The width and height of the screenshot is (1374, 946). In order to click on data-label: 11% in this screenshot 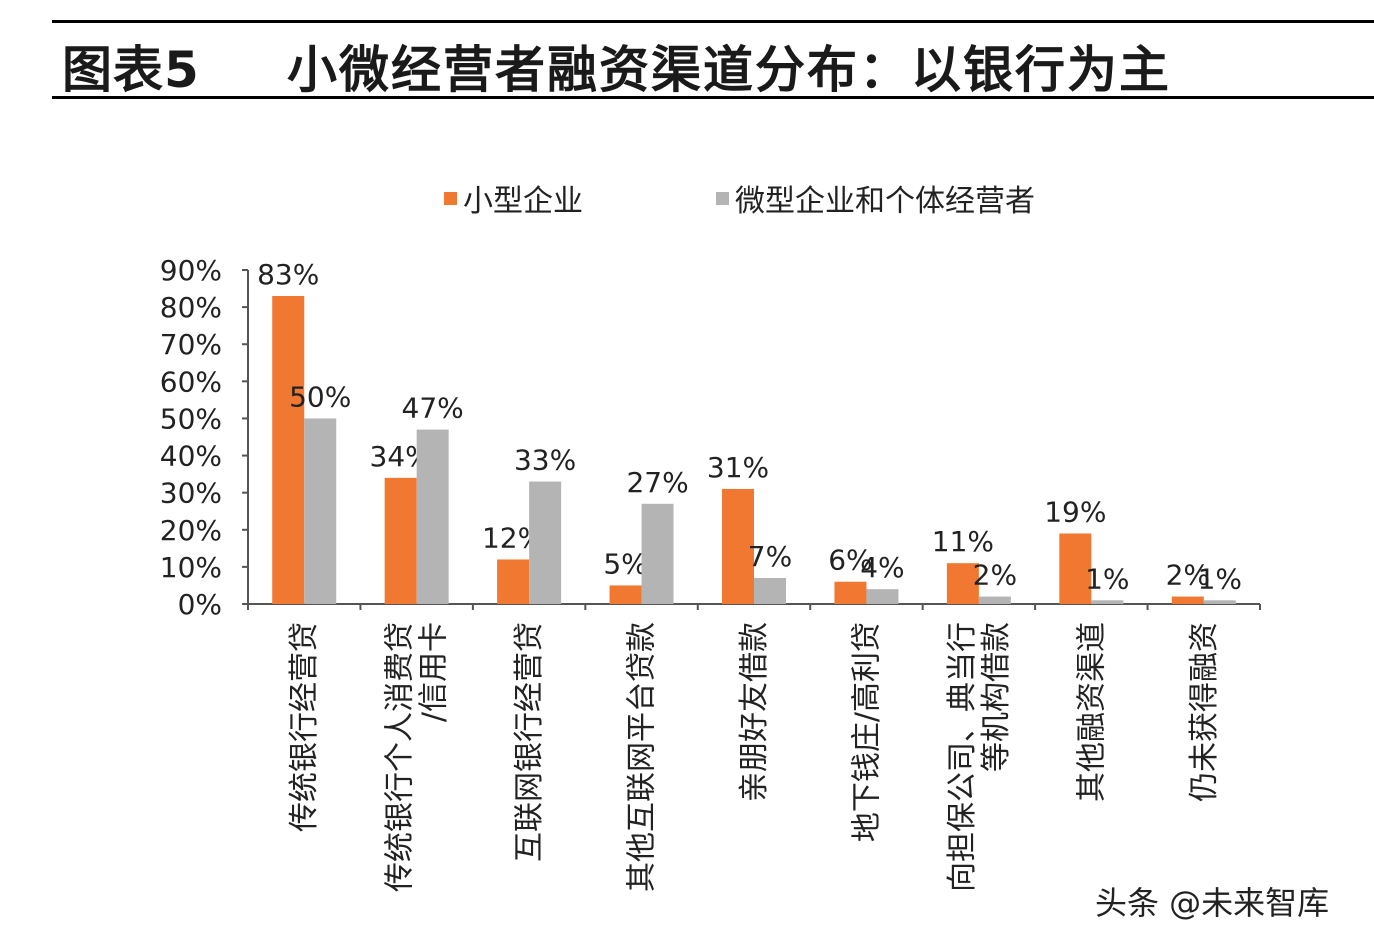, I will do `click(963, 541)`.